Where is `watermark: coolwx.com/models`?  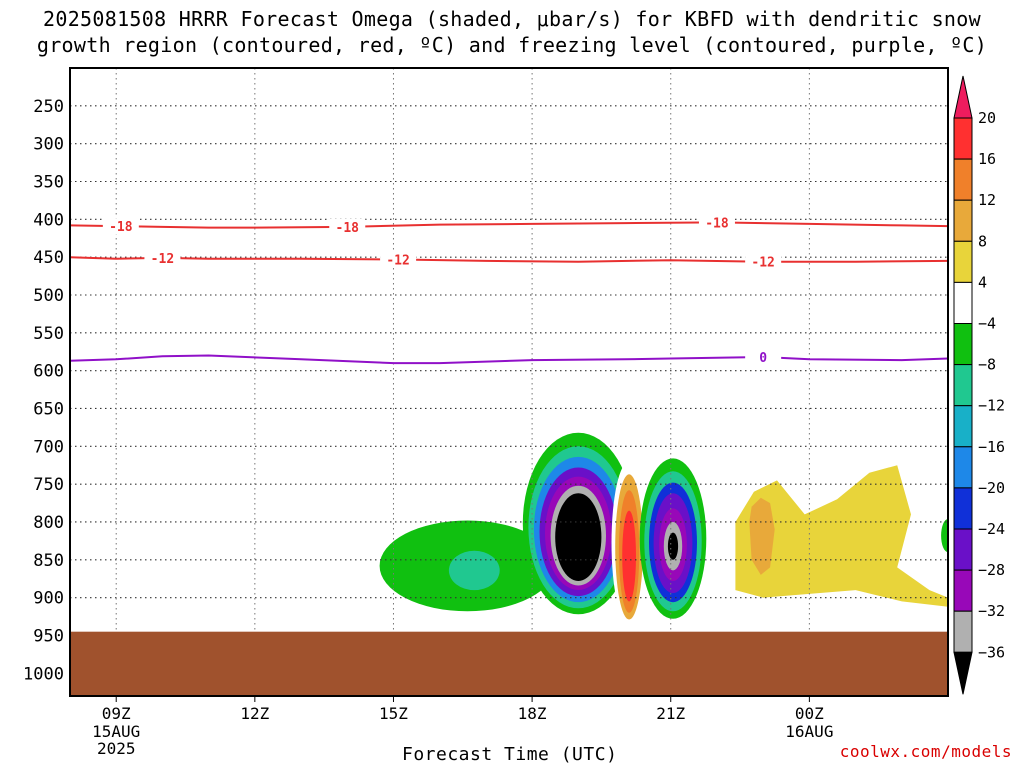
watermark: coolwx.com/models is located at coordinates (925, 751).